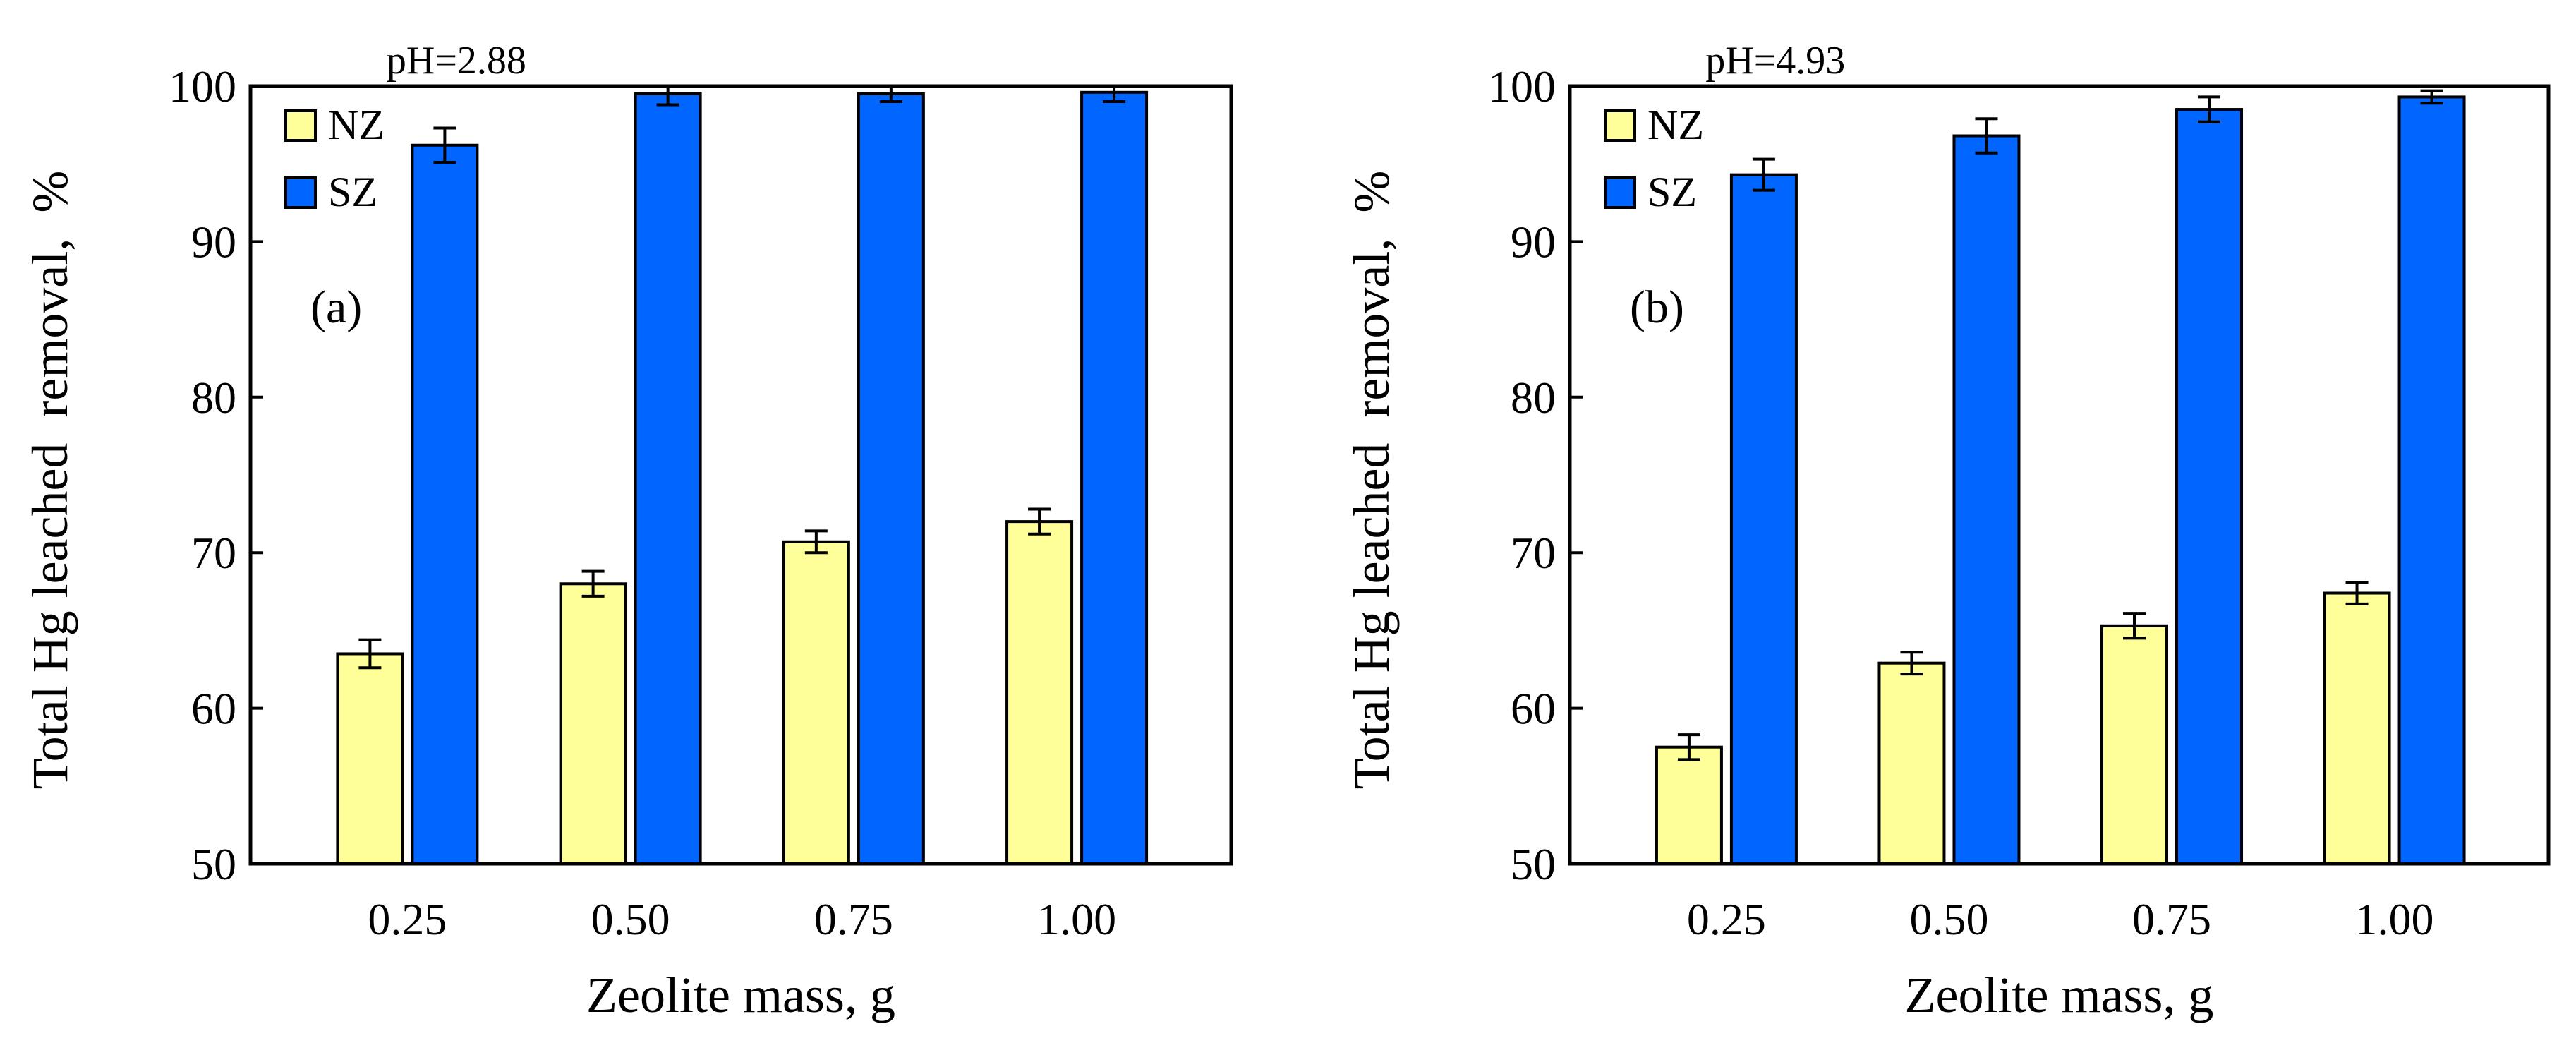 The width and height of the screenshot is (2576, 1055). I want to click on chart-title: pH=4.93, so click(1775, 61).